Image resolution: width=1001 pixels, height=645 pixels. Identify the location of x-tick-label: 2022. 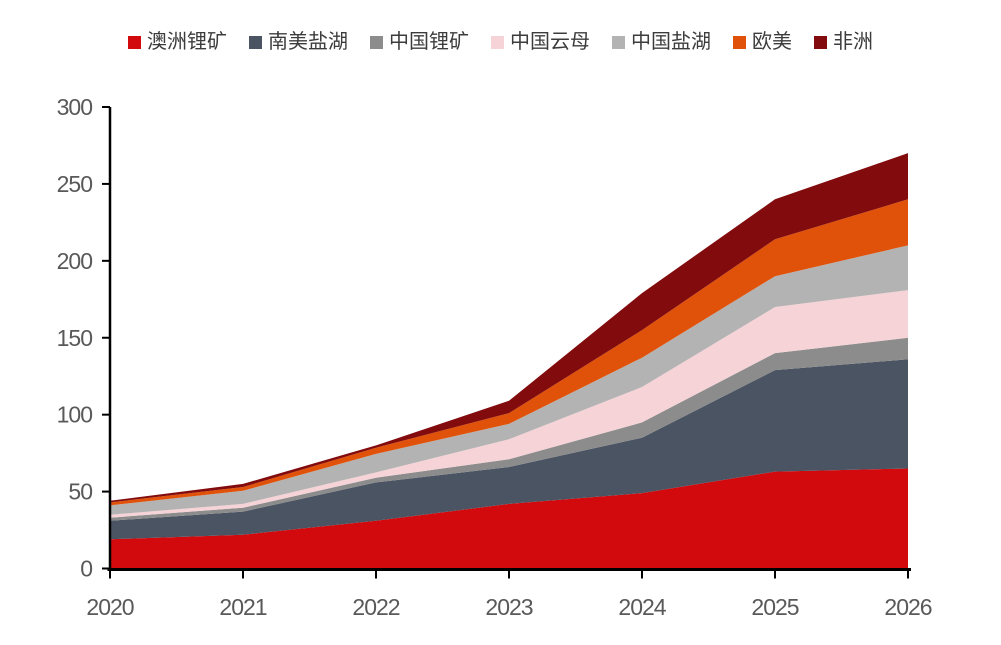
(375, 607).